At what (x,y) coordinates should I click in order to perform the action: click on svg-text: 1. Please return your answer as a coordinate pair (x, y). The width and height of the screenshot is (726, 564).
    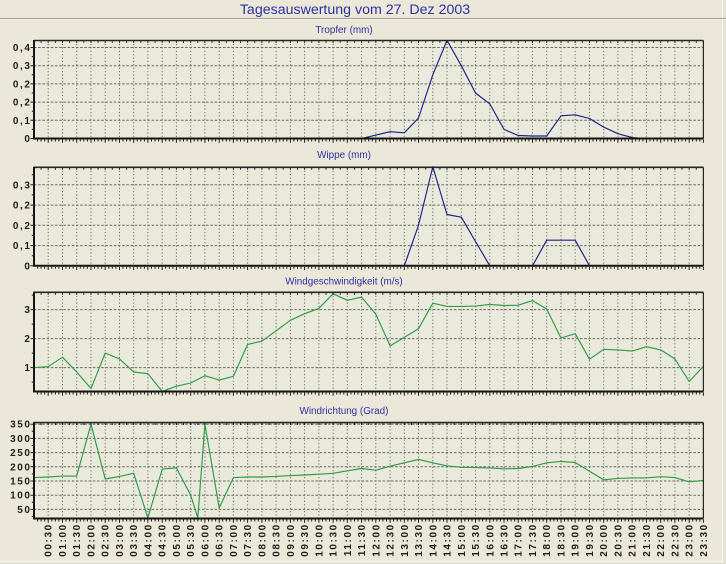
    Looking at the image, I should click on (27, 368).